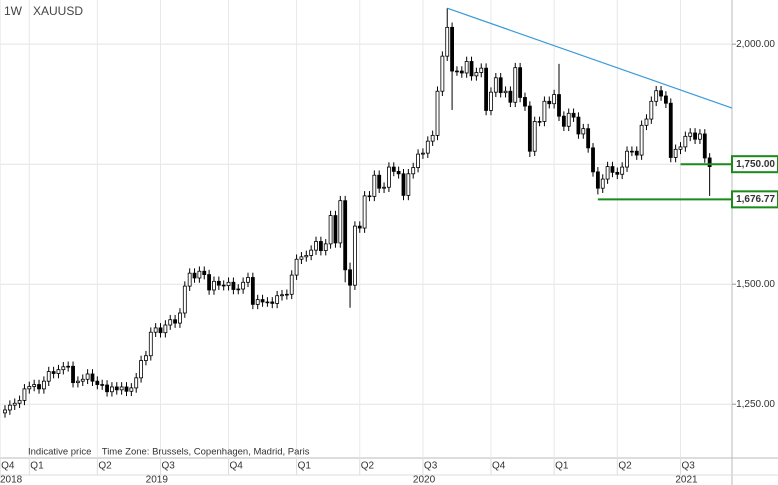  I want to click on level-label: 1,676.77, so click(755, 199).